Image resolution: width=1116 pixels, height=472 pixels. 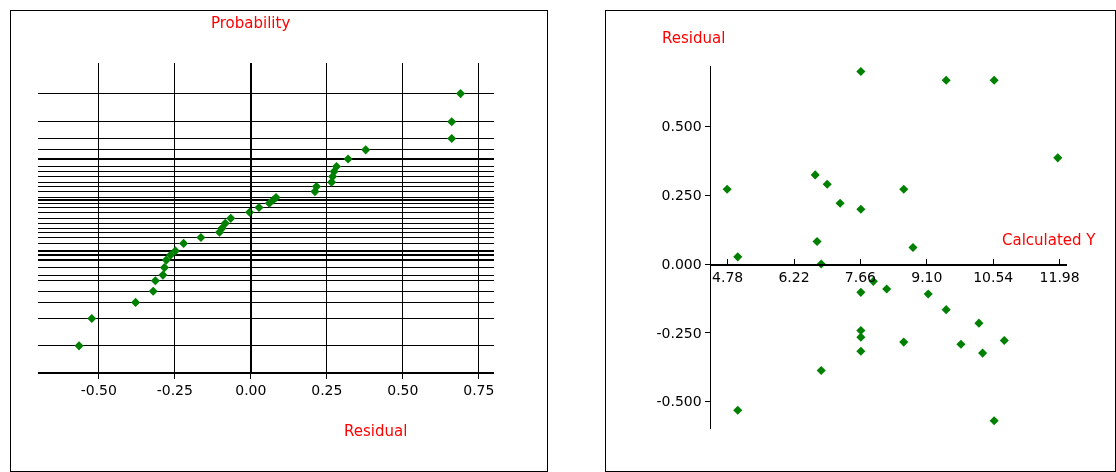 What do you see at coordinates (679, 401) in the screenshot?
I see `y-tick-label: -0.500` at bounding box center [679, 401].